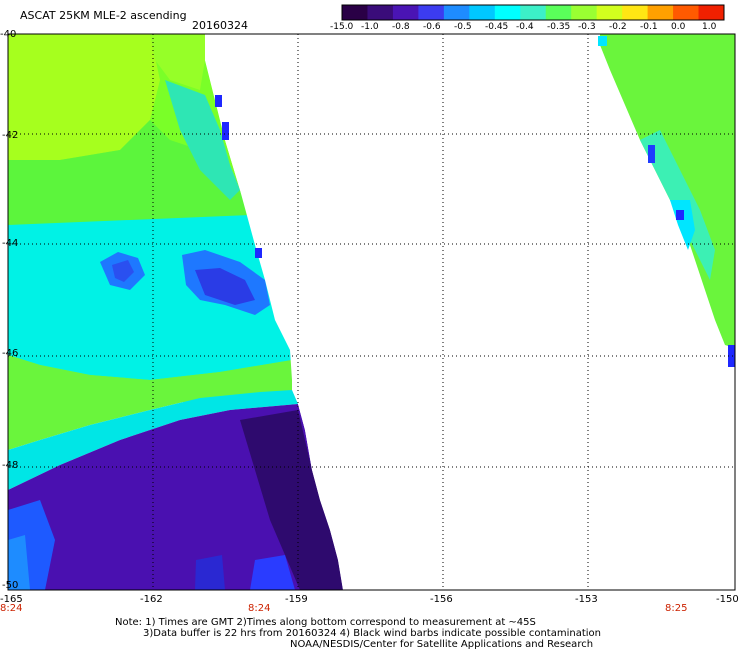 The width and height of the screenshot is (740, 650). Describe the element at coordinates (709, 27) in the screenshot. I see `colorbar-label: 1.0` at that location.